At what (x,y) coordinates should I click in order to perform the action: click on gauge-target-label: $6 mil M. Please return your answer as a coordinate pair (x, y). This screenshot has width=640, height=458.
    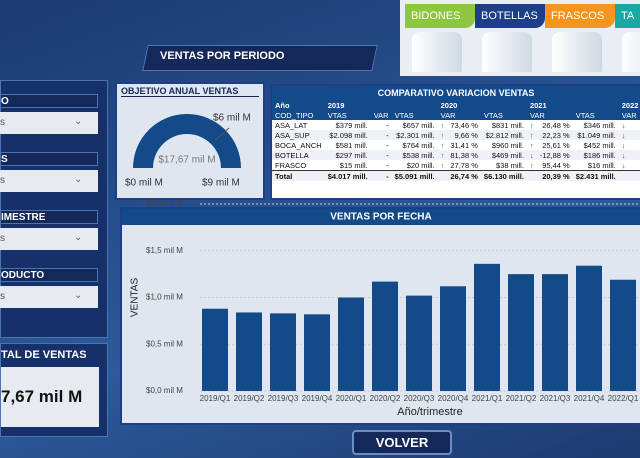
    Looking at the image, I should click on (232, 118).